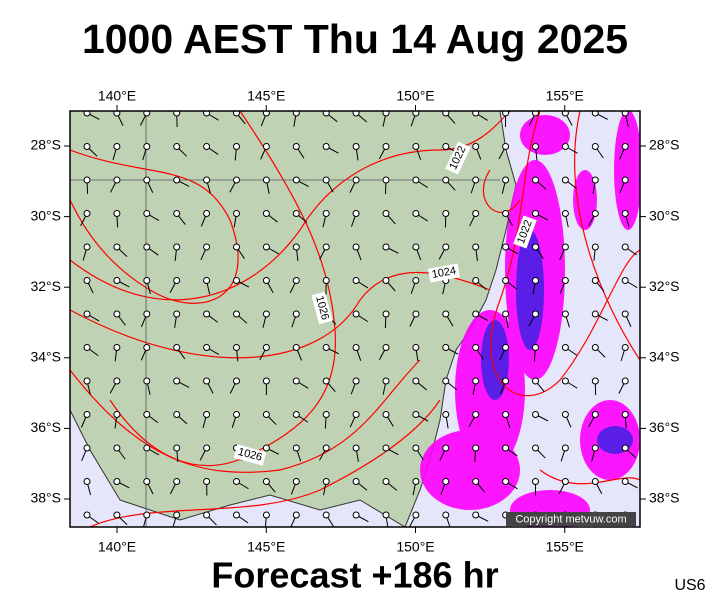 The image size is (711, 600). Describe the element at coordinates (354, 575) in the screenshot. I see `forecast-label: Forecast +186 hr` at that location.